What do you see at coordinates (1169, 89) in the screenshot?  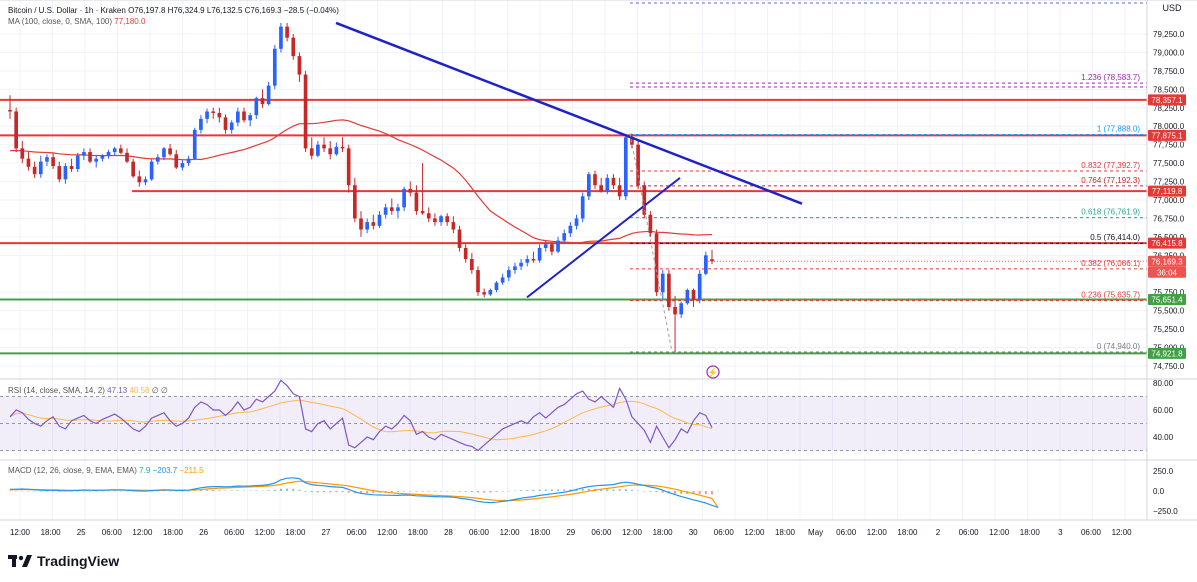 I see `price-tick-label: 78,500.0` at bounding box center [1169, 89].